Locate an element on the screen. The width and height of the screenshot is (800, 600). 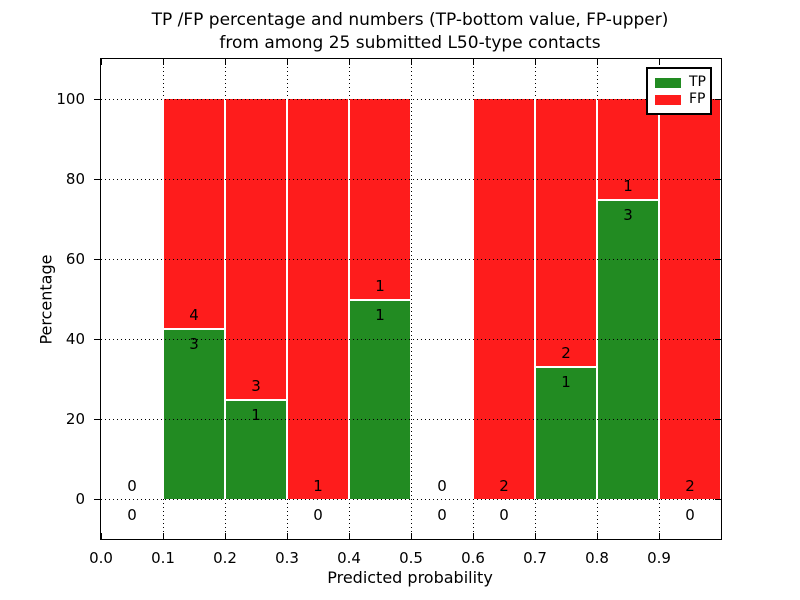
y-tick-label: 60 is located at coordinates (75, 259).